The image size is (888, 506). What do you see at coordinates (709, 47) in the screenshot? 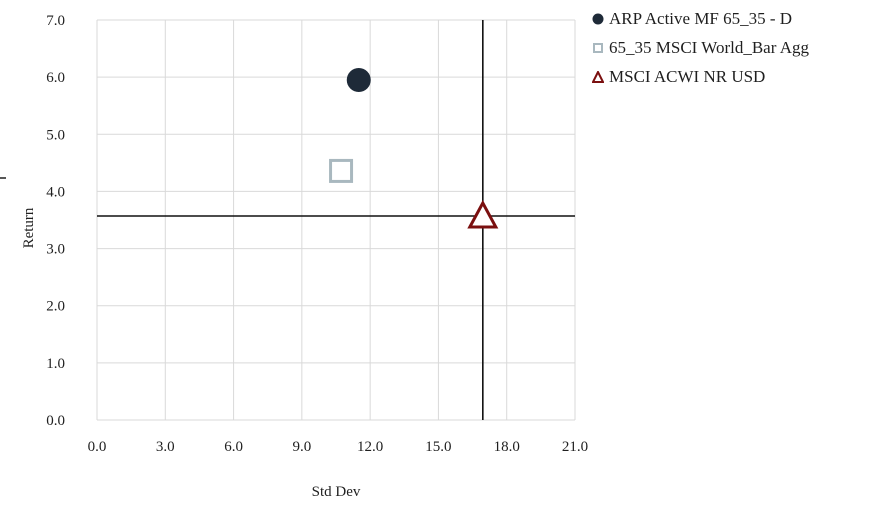
I see `legend-label: 65_35 MSCI World_Bar Agg` at bounding box center [709, 47].